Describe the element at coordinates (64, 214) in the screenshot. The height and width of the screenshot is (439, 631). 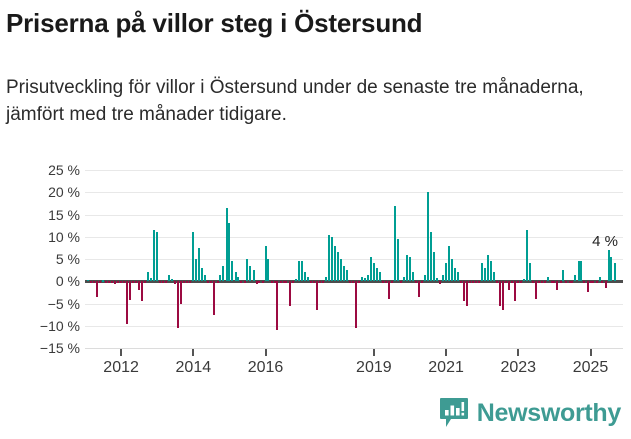
I see `y-axis-tick-label: 15 %` at that location.